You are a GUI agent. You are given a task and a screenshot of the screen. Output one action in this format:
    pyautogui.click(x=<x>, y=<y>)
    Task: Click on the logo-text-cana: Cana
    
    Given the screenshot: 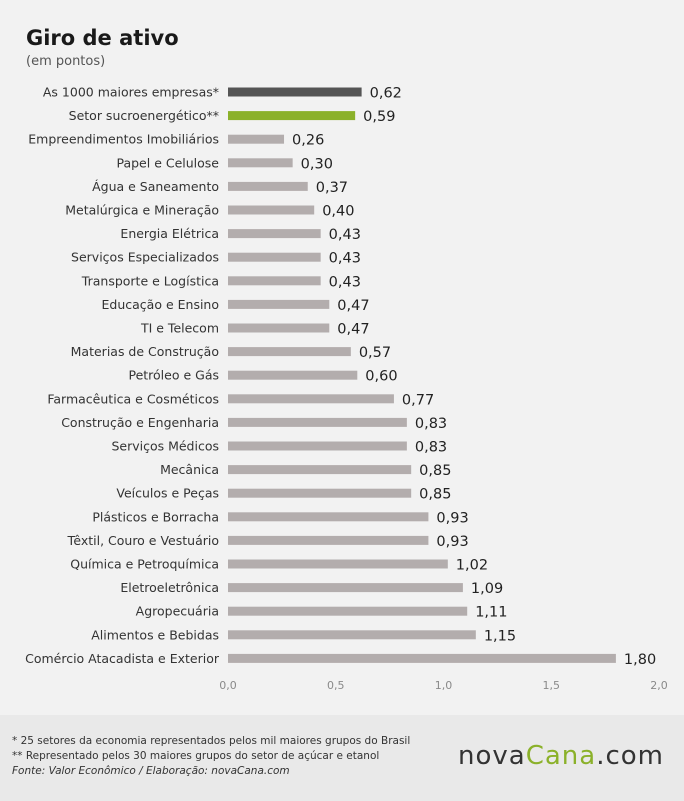 What is the action you would take?
    pyautogui.click(x=561, y=756)
    